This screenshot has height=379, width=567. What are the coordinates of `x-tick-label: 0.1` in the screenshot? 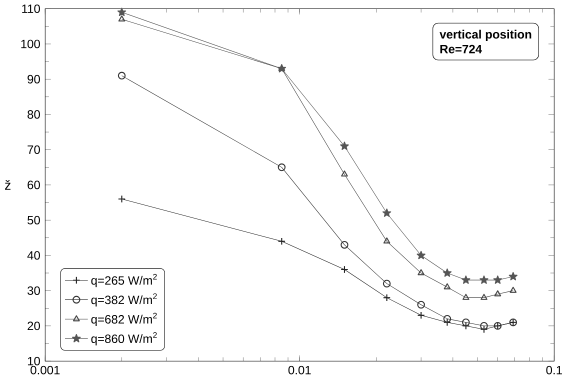 It's located at (554, 370).